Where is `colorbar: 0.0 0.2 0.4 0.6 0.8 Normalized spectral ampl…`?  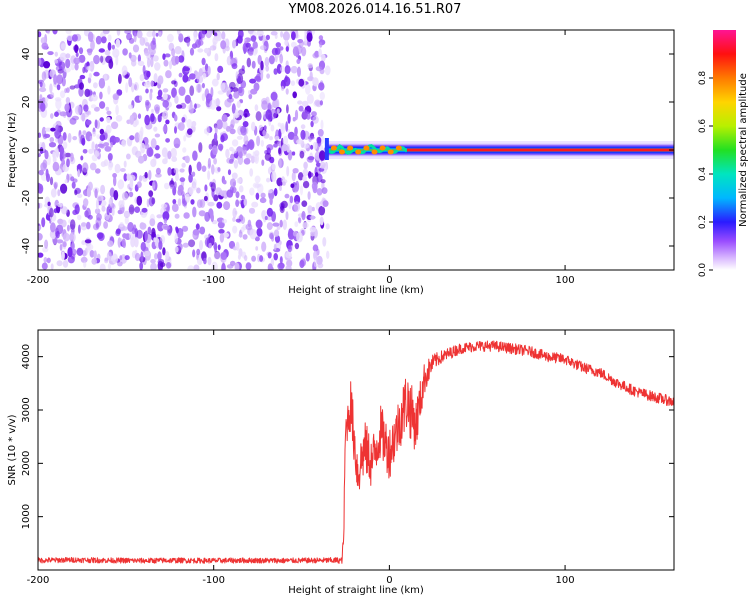 colorbar: 0.0 0.2 0.4 0.6 0.8 Normalized spectral ampl… is located at coordinates (723, 153).